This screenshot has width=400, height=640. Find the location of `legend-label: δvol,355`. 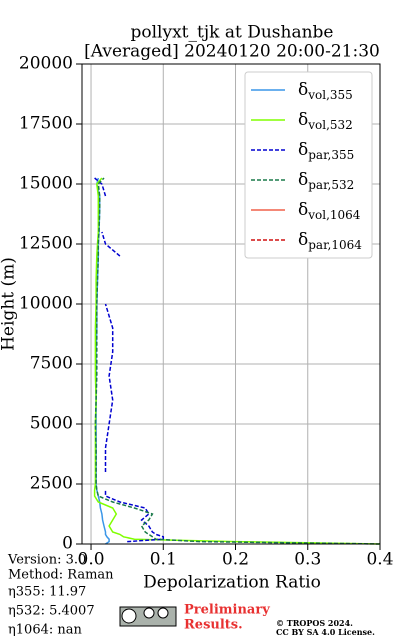

legend-label: δvol,355 is located at coordinates (325, 91).